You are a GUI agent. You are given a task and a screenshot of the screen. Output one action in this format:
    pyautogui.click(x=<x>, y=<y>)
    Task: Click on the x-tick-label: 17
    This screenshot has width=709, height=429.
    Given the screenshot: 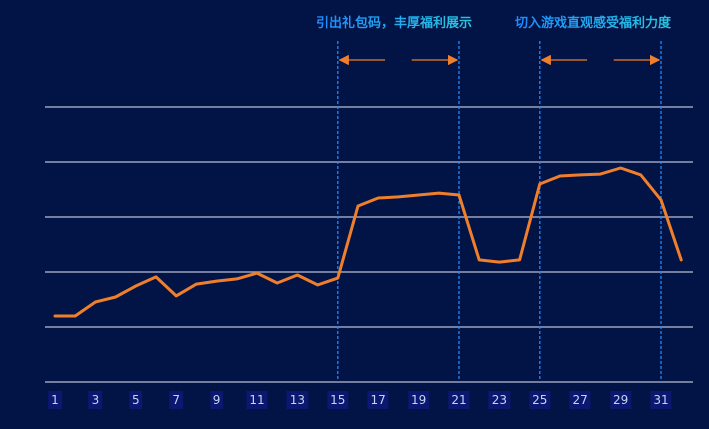 What is the action you would take?
    pyautogui.click(x=378, y=400)
    